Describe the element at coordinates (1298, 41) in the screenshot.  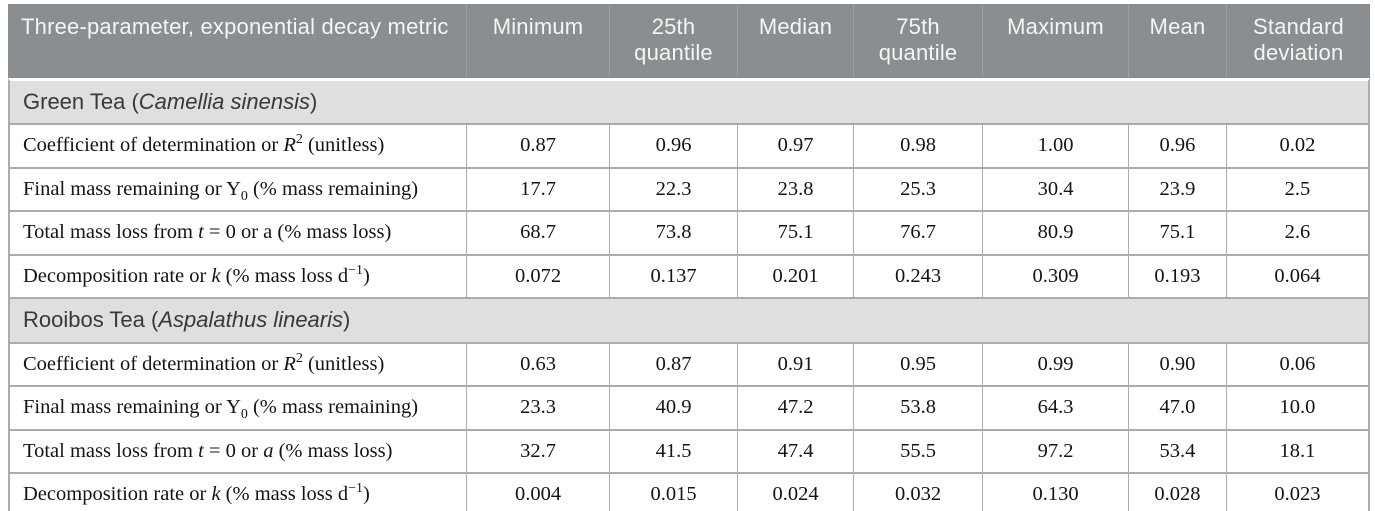
I see `header-standard-deviation: Standard deviation` at that location.